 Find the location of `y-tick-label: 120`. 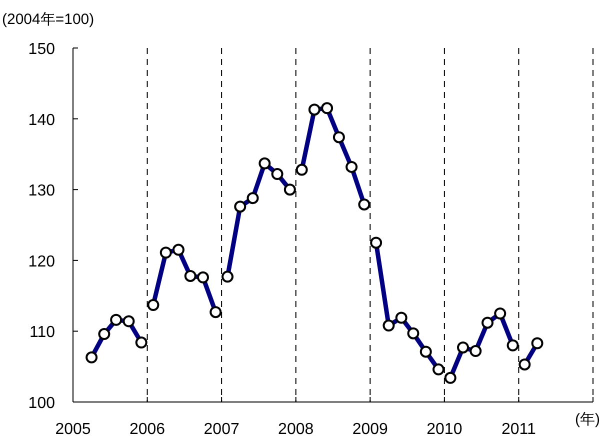

y-tick-label: 120 is located at coordinates (42, 261).